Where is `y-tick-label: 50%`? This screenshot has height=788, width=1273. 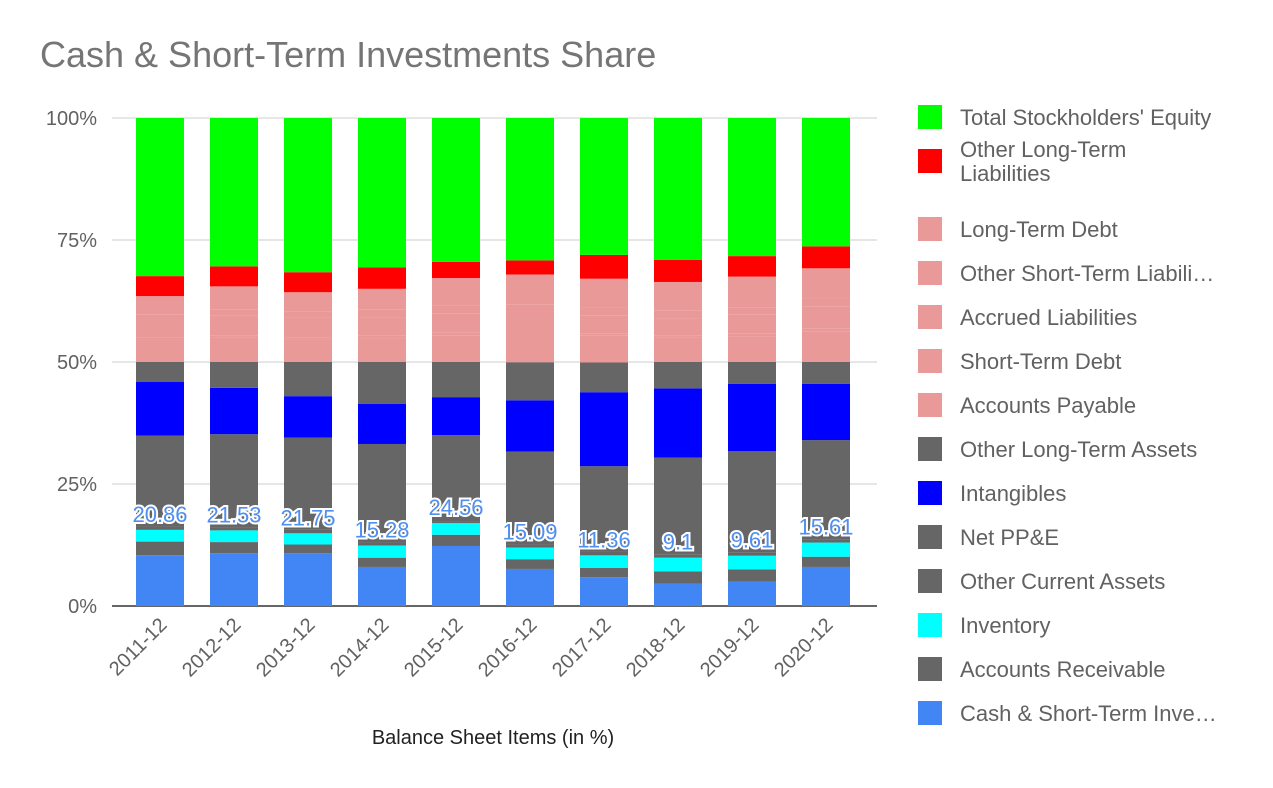
y-tick-label: 50% is located at coordinates (77, 363).